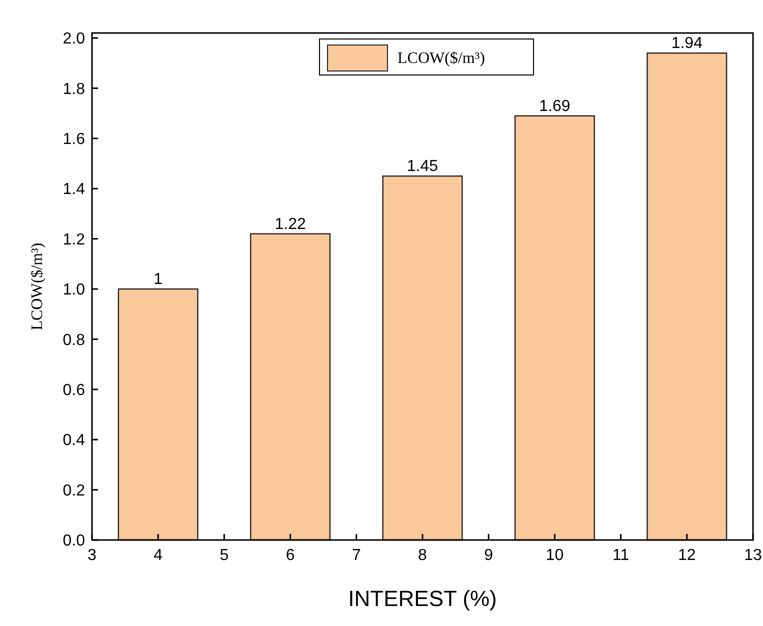  What do you see at coordinates (422, 167) in the screenshot?
I see `data-label: 1.45` at bounding box center [422, 167].